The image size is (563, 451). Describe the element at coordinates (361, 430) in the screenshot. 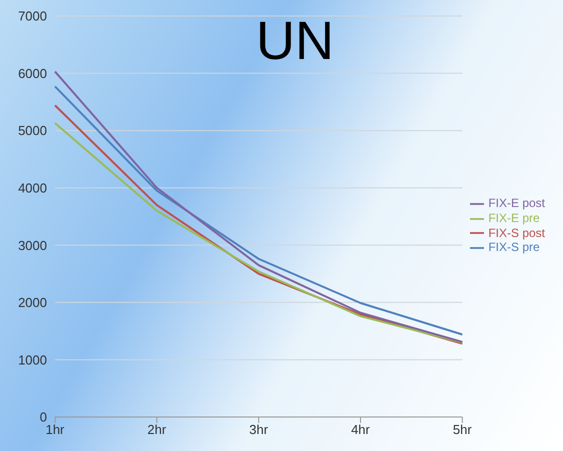

I see `x-tick-label: 4hr` at that location.